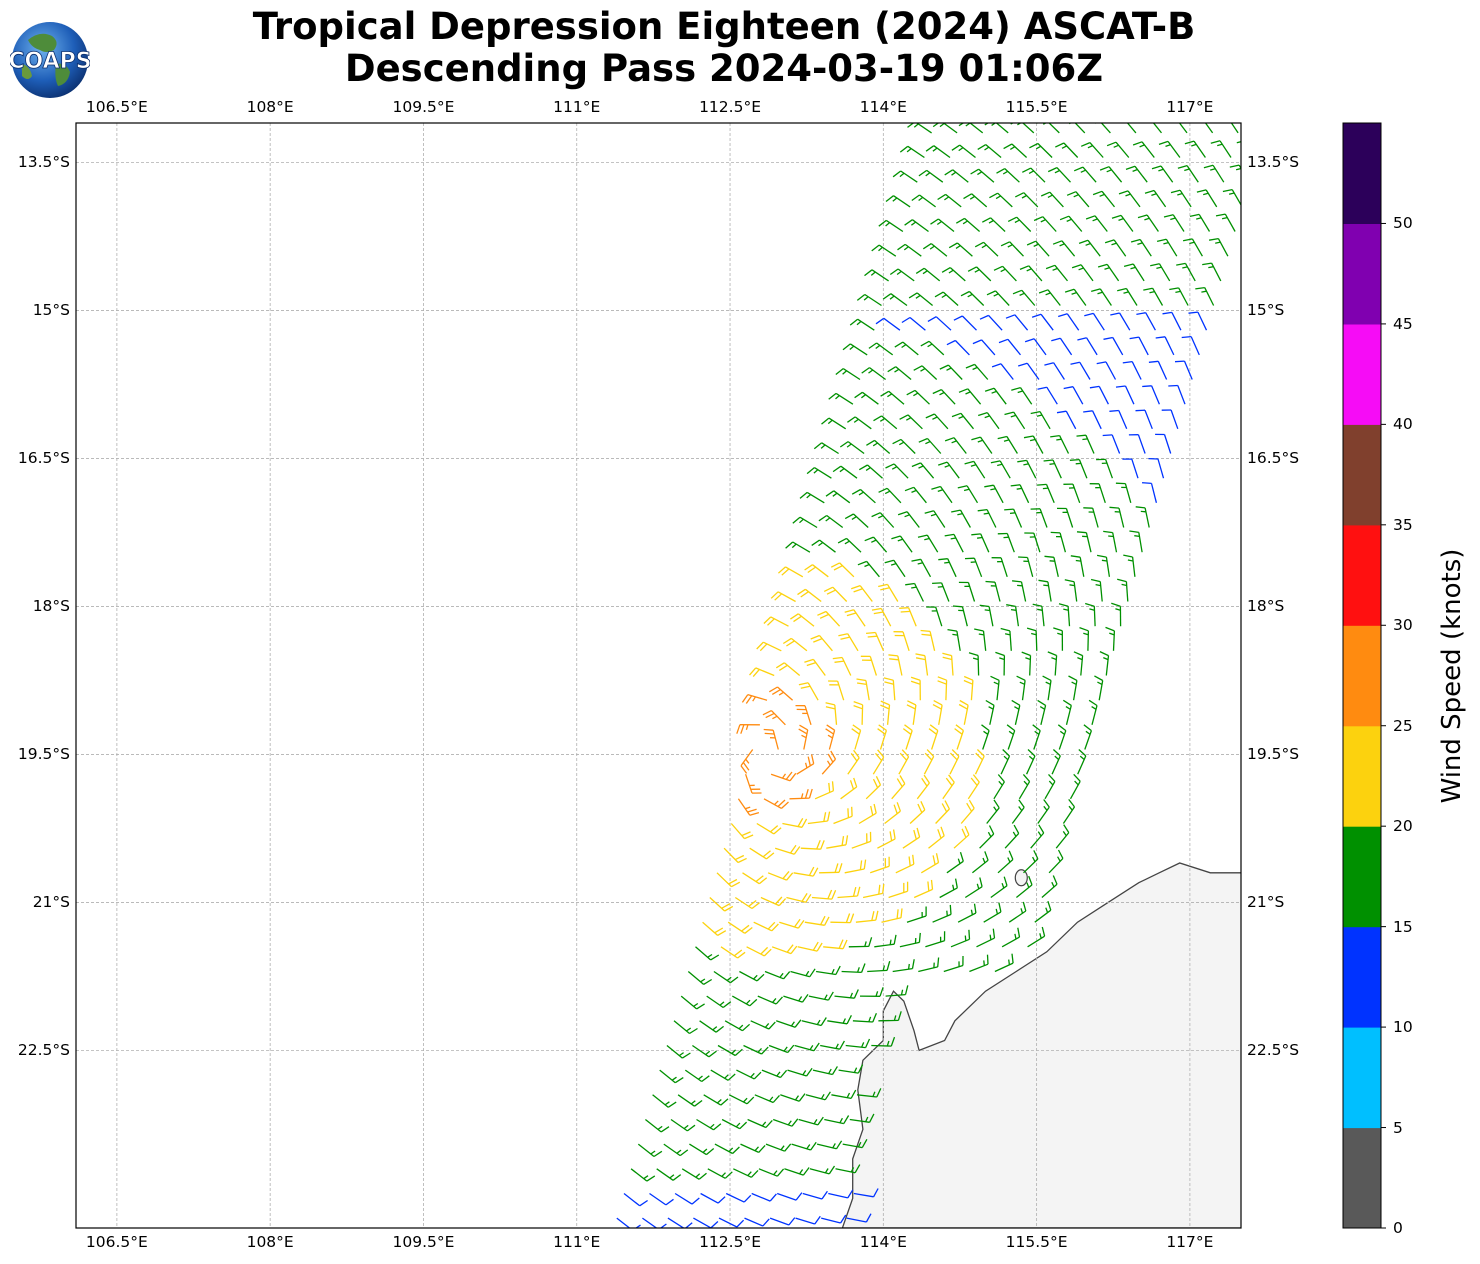  Describe the element at coordinates (1403, 826) in the screenshot. I see `colorbar-tick-label: 20` at that location.